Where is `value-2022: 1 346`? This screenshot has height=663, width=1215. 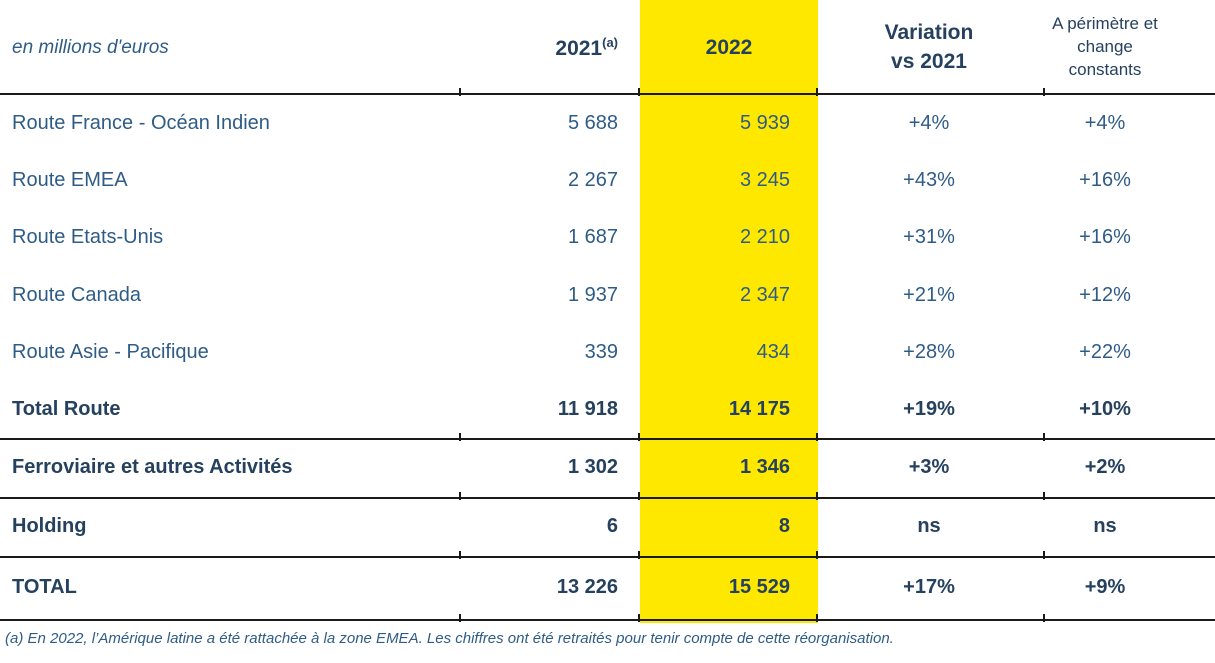 value-2022: 1 346 is located at coordinates (764, 467).